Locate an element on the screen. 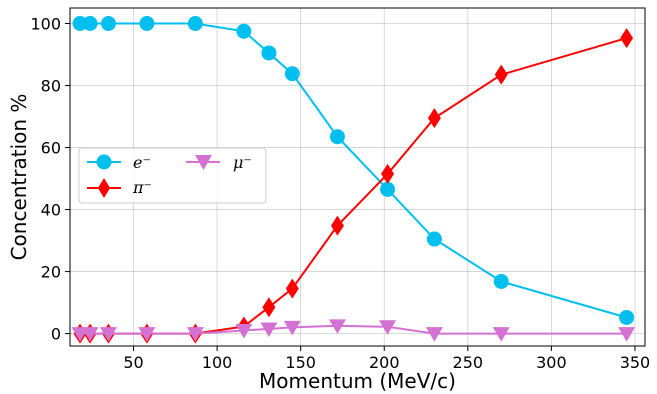  x-tick-label: 100 is located at coordinates (217, 362).